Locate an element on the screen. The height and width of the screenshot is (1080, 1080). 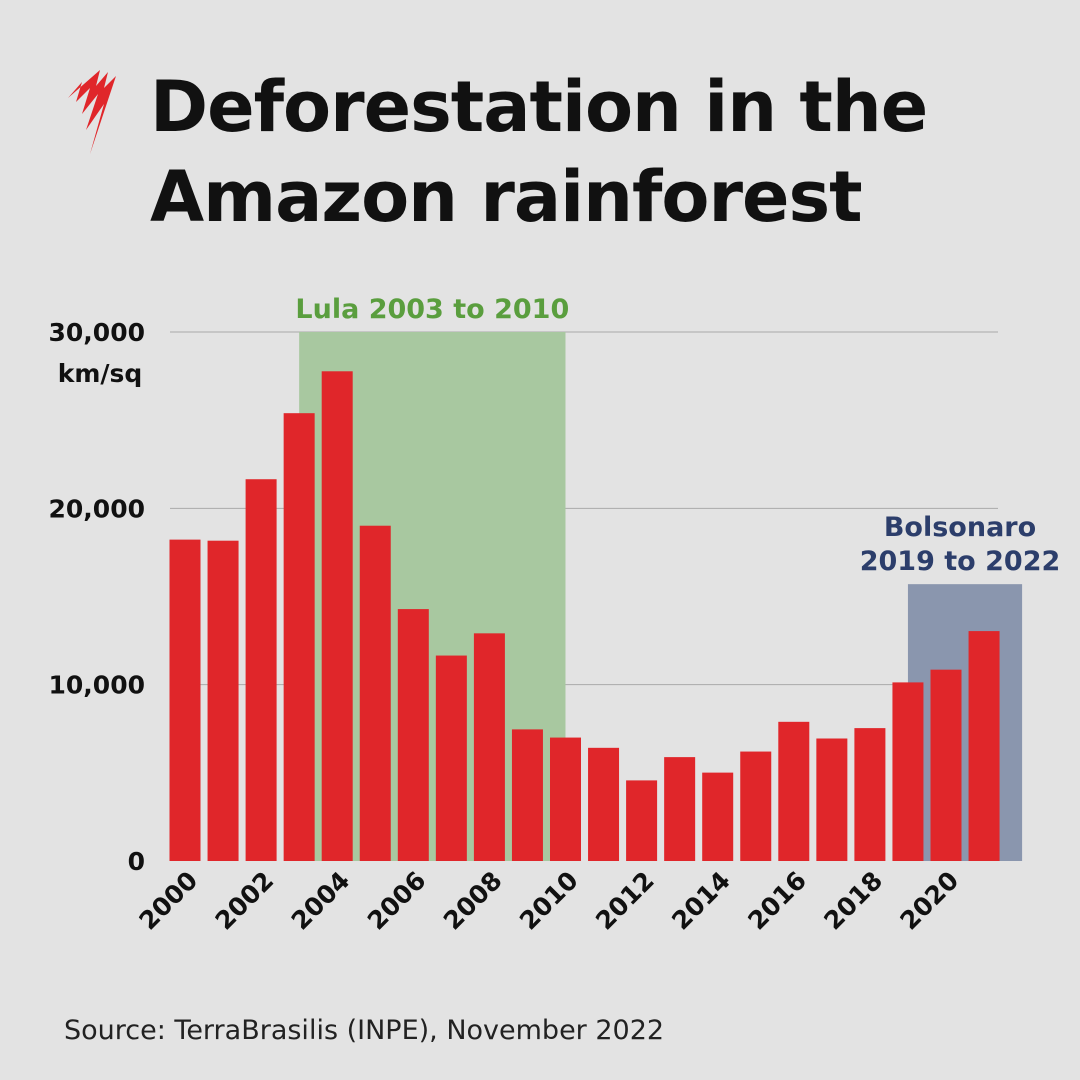
bar-2021 is located at coordinates (984, 746).